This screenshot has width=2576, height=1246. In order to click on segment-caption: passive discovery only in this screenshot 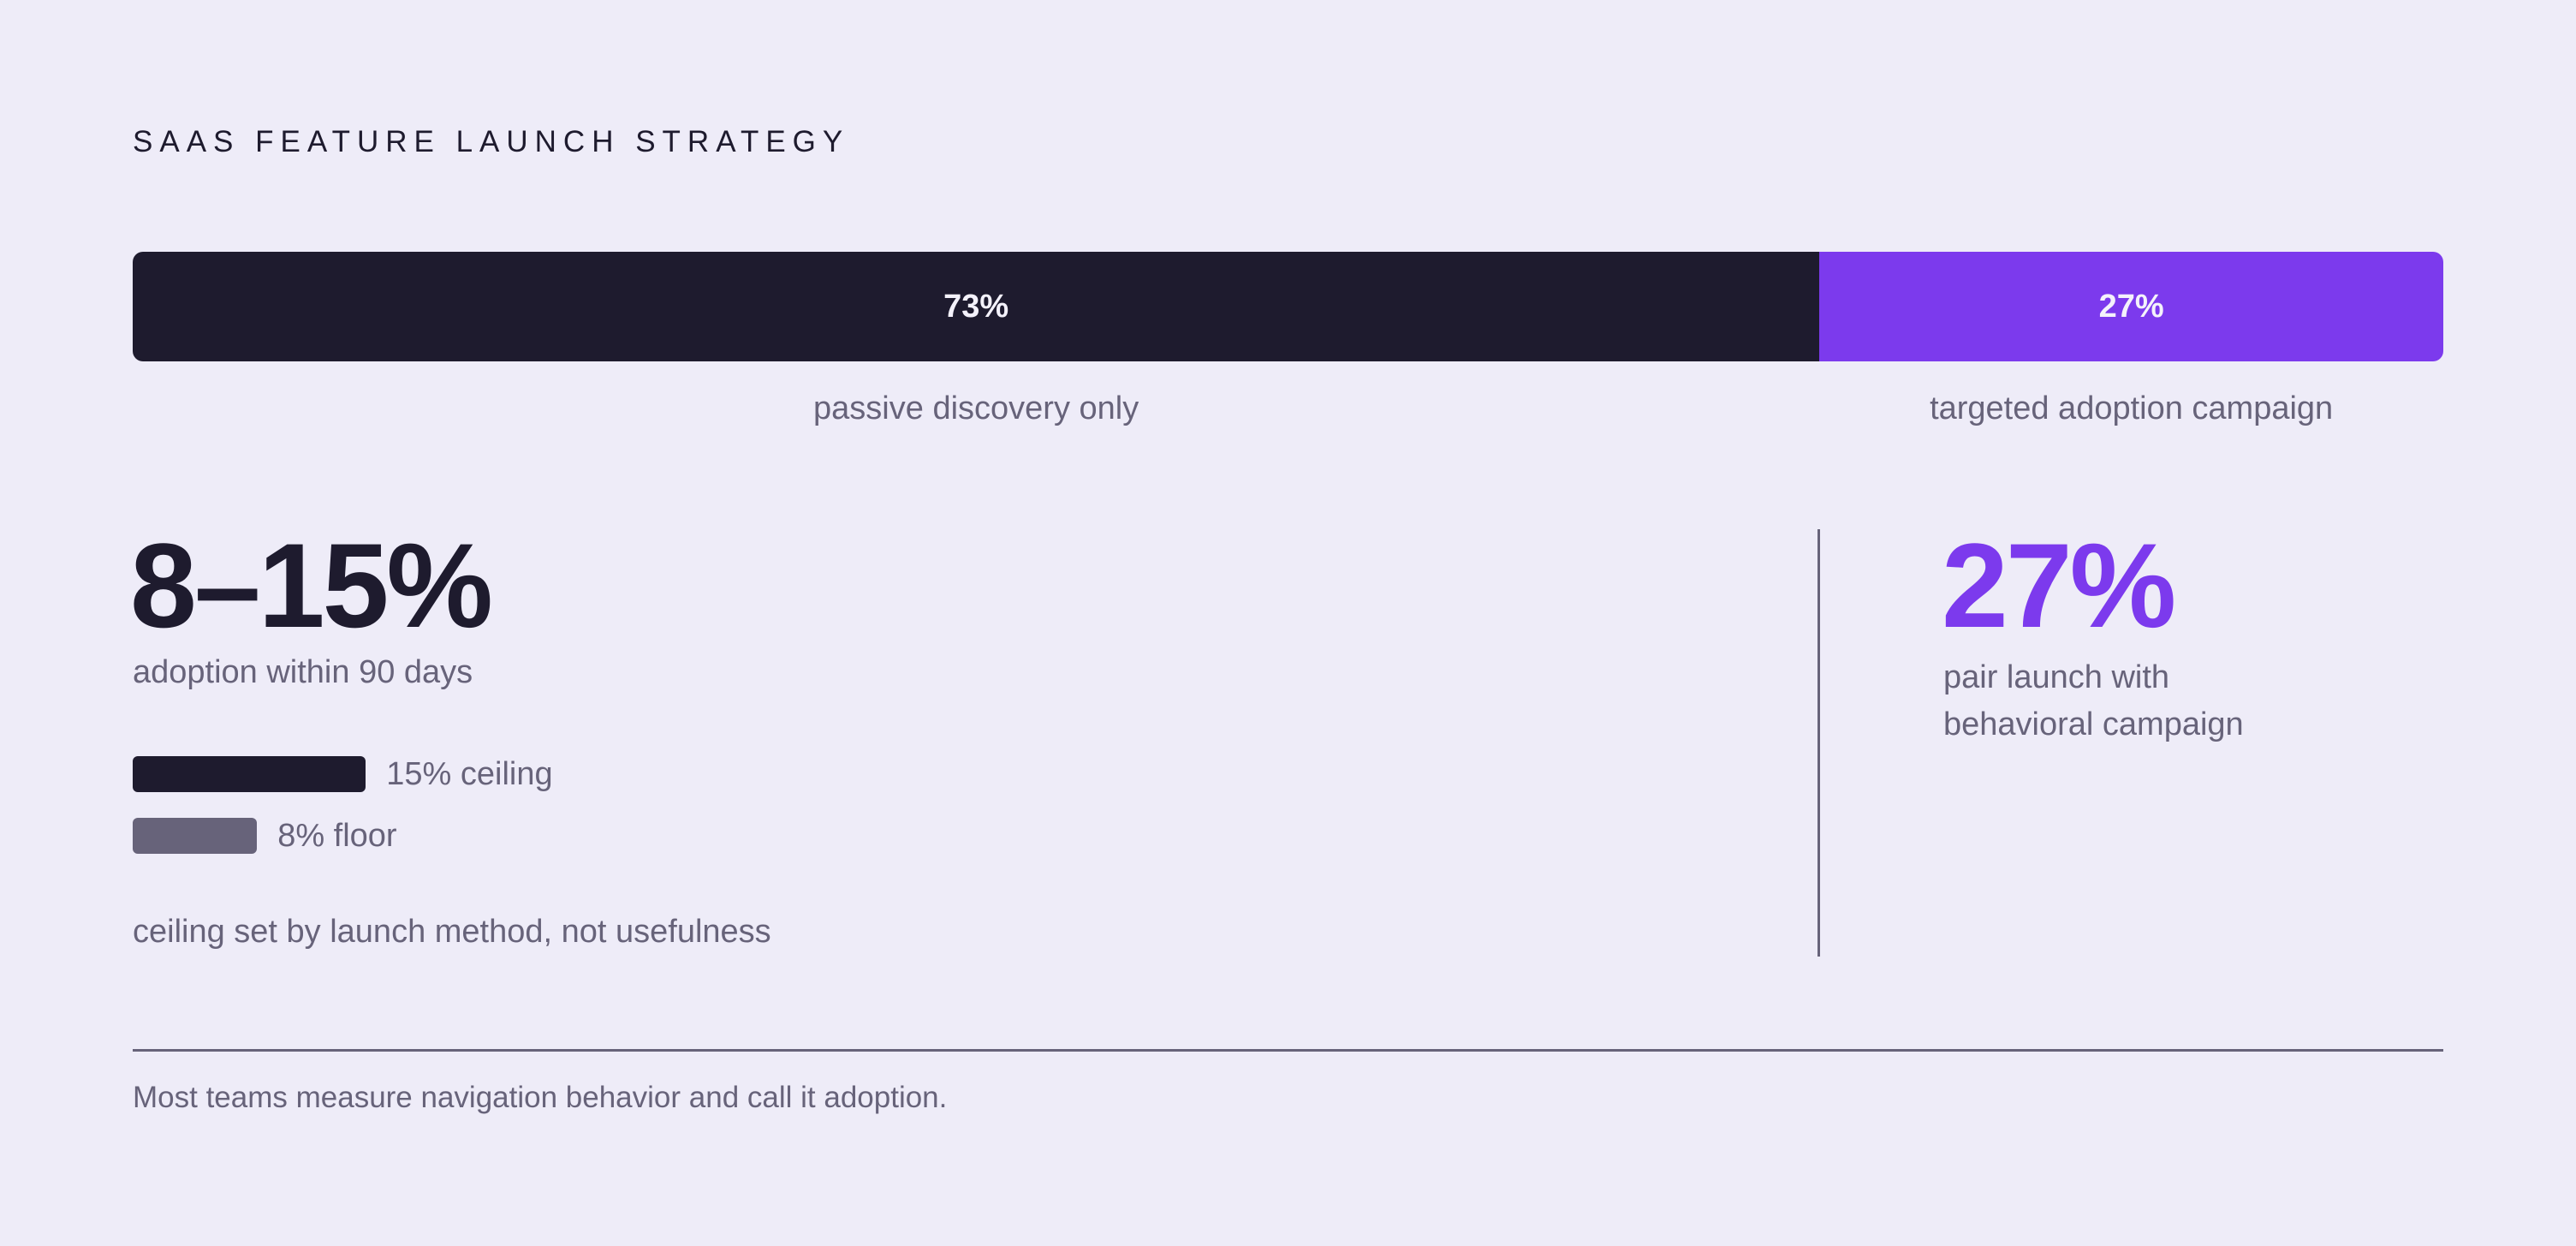, I will do `click(976, 408)`.